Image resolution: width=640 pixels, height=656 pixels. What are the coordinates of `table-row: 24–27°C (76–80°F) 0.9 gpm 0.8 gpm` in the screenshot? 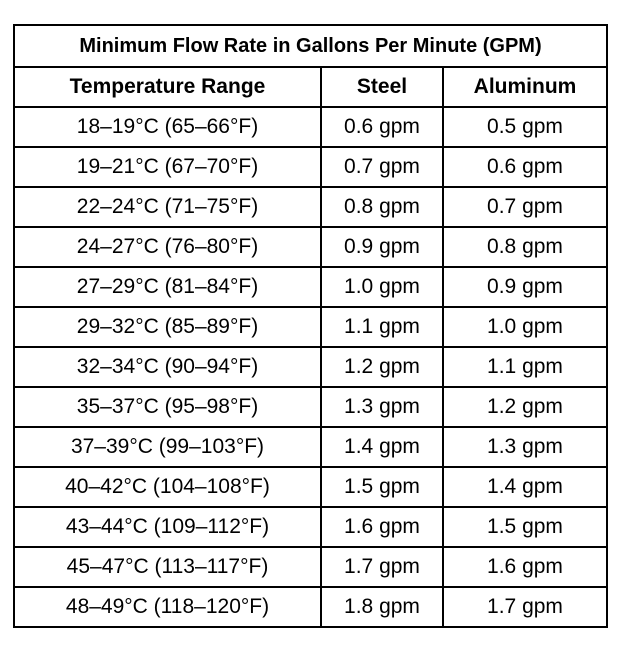 It's located at (310, 247).